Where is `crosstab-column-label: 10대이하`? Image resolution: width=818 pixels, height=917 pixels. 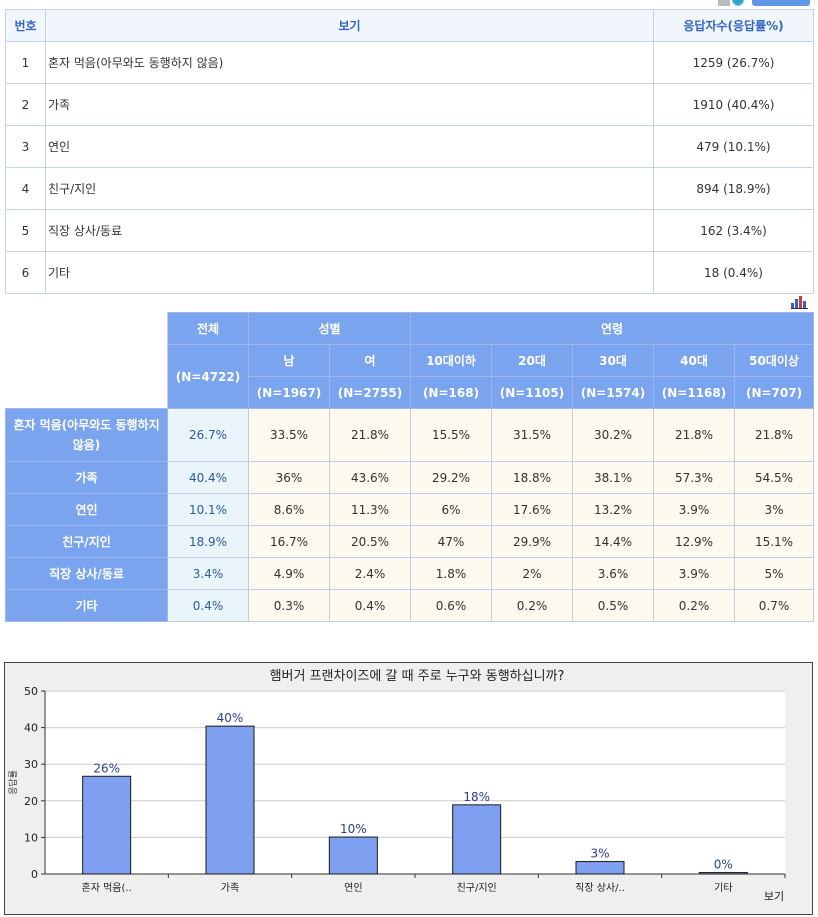
crosstab-column-label: 10대이하 is located at coordinates (451, 360).